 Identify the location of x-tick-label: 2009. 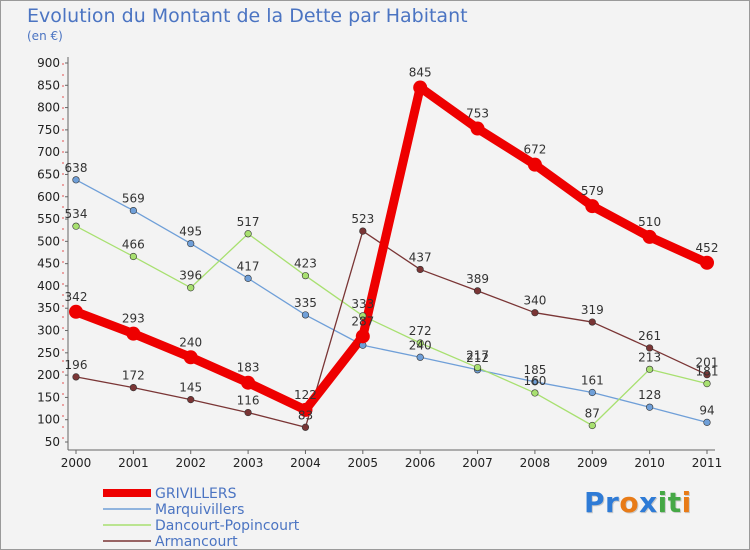
(592, 463).